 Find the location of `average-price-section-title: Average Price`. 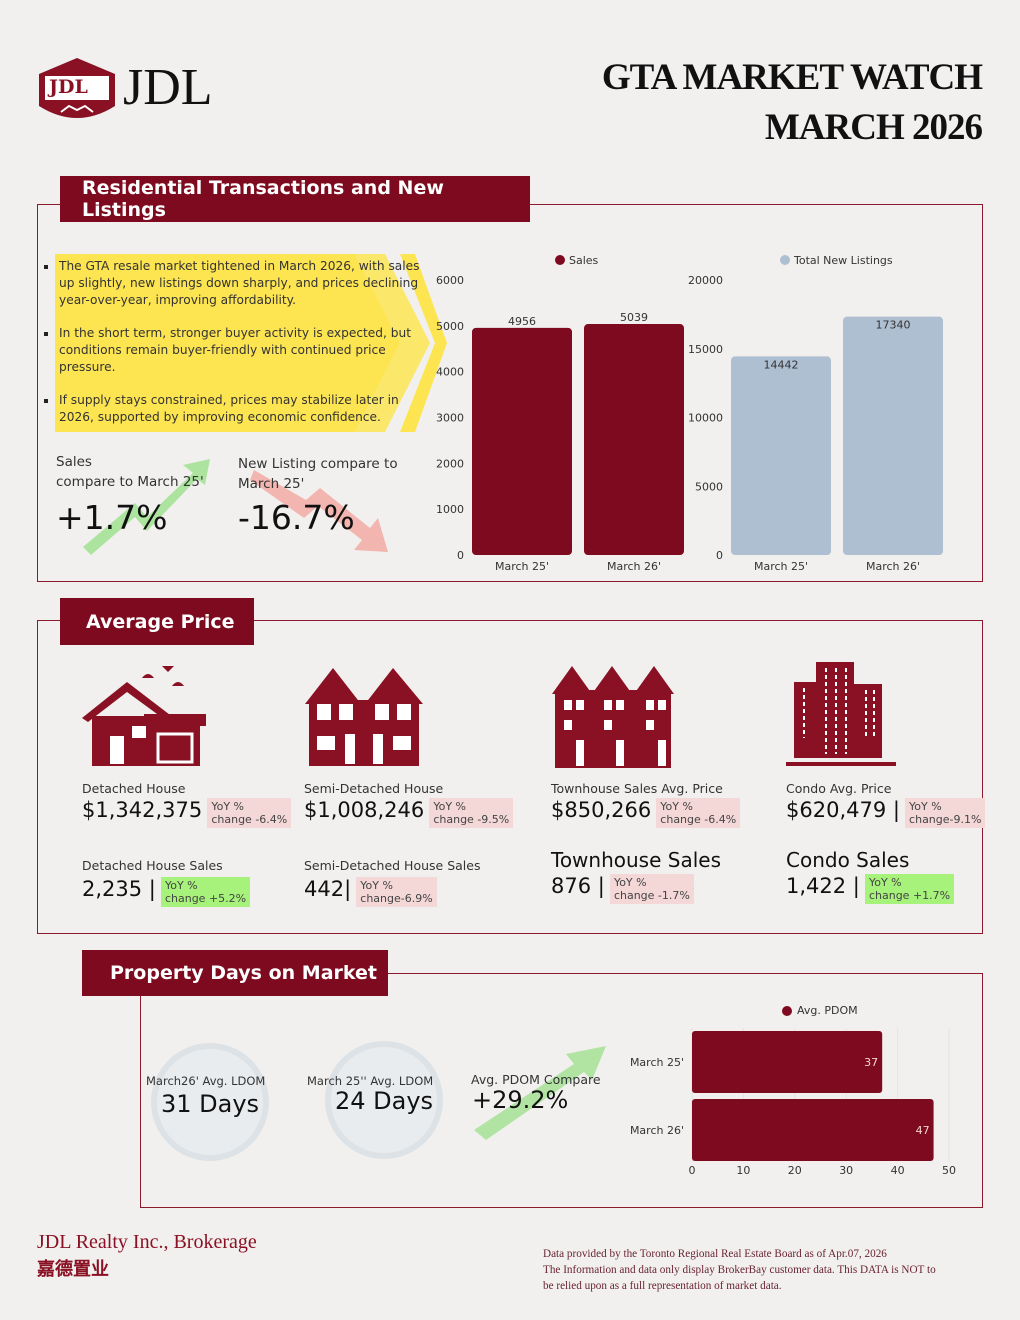

average-price-section-title: Average Price is located at coordinates (157, 621).